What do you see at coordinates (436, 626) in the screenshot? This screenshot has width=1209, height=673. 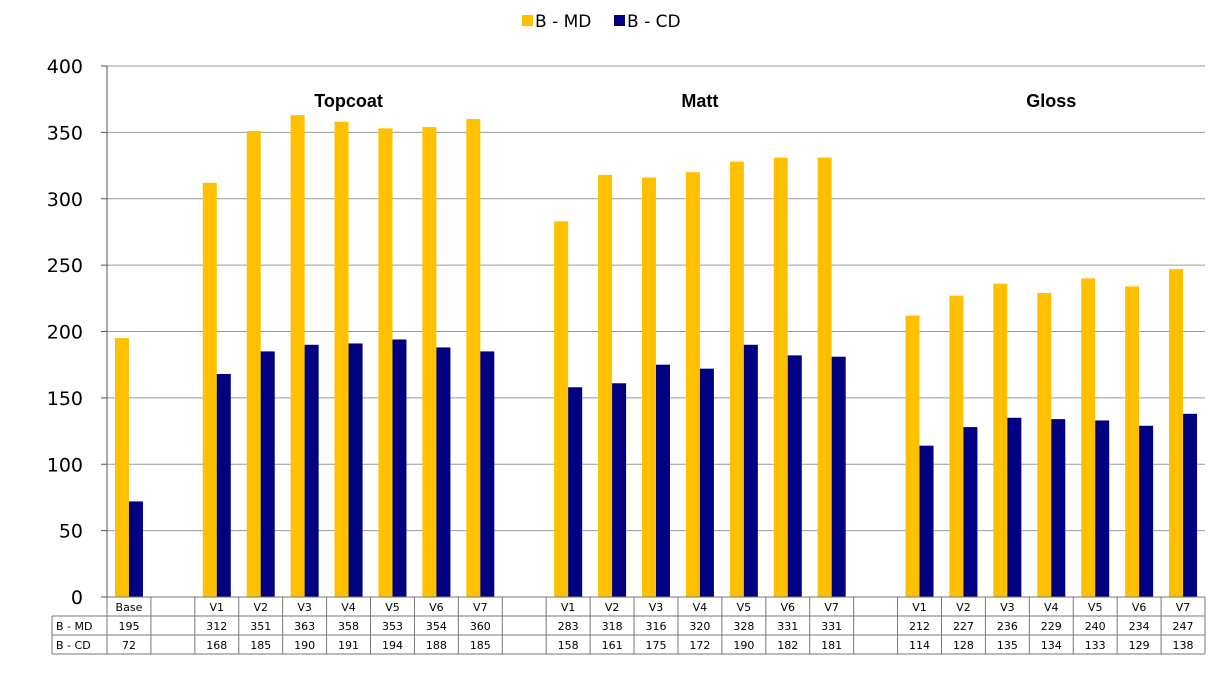 I see `table-value-cell: 354` at bounding box center [436, 626].